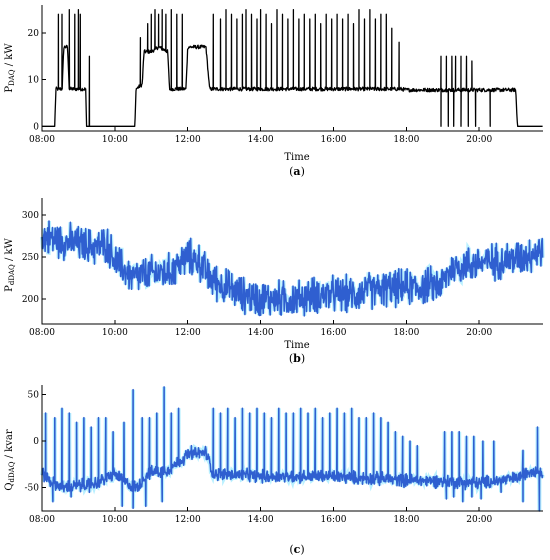  I want to click on panel-a-xlabel: Time, so click(296, 157).